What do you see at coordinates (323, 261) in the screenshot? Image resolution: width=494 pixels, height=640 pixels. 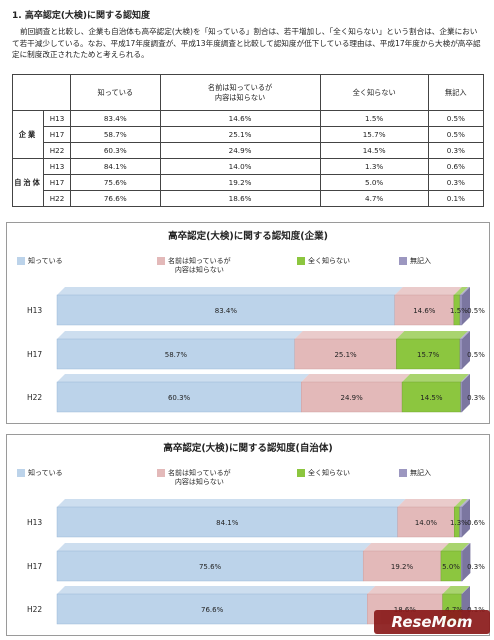 I see `legend-item: 全く知らない` at bounding box center [323, 261].